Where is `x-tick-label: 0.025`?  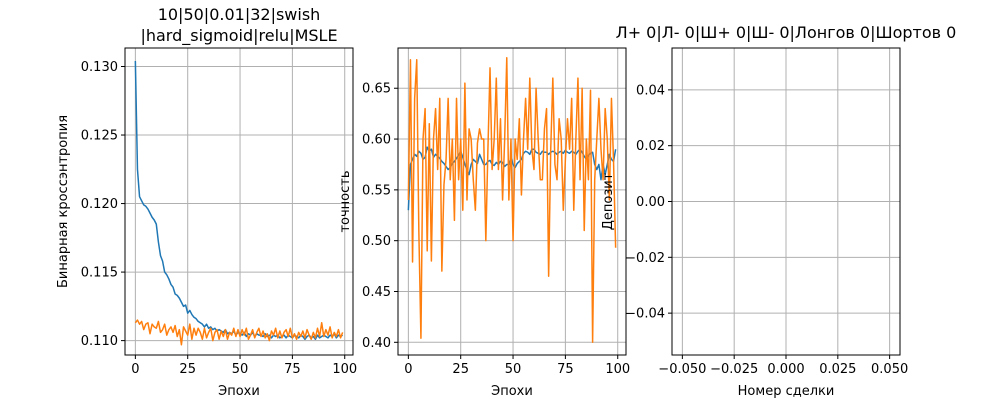 x-tick-label: 0.025 is located at coordinates (837, 369).